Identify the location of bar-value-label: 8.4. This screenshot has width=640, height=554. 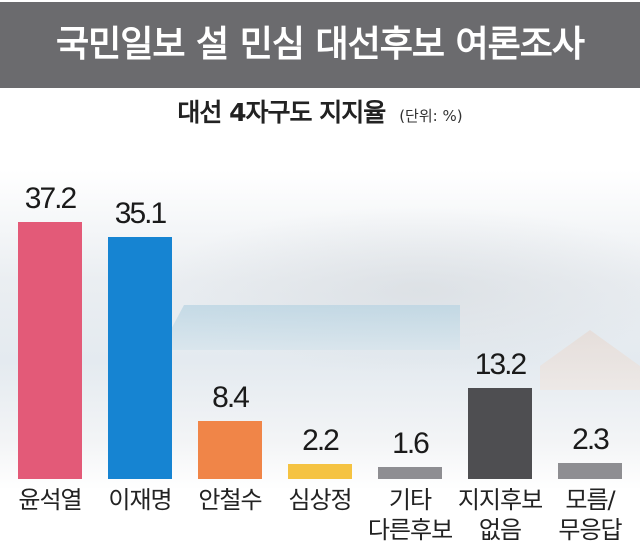
(231, 398).